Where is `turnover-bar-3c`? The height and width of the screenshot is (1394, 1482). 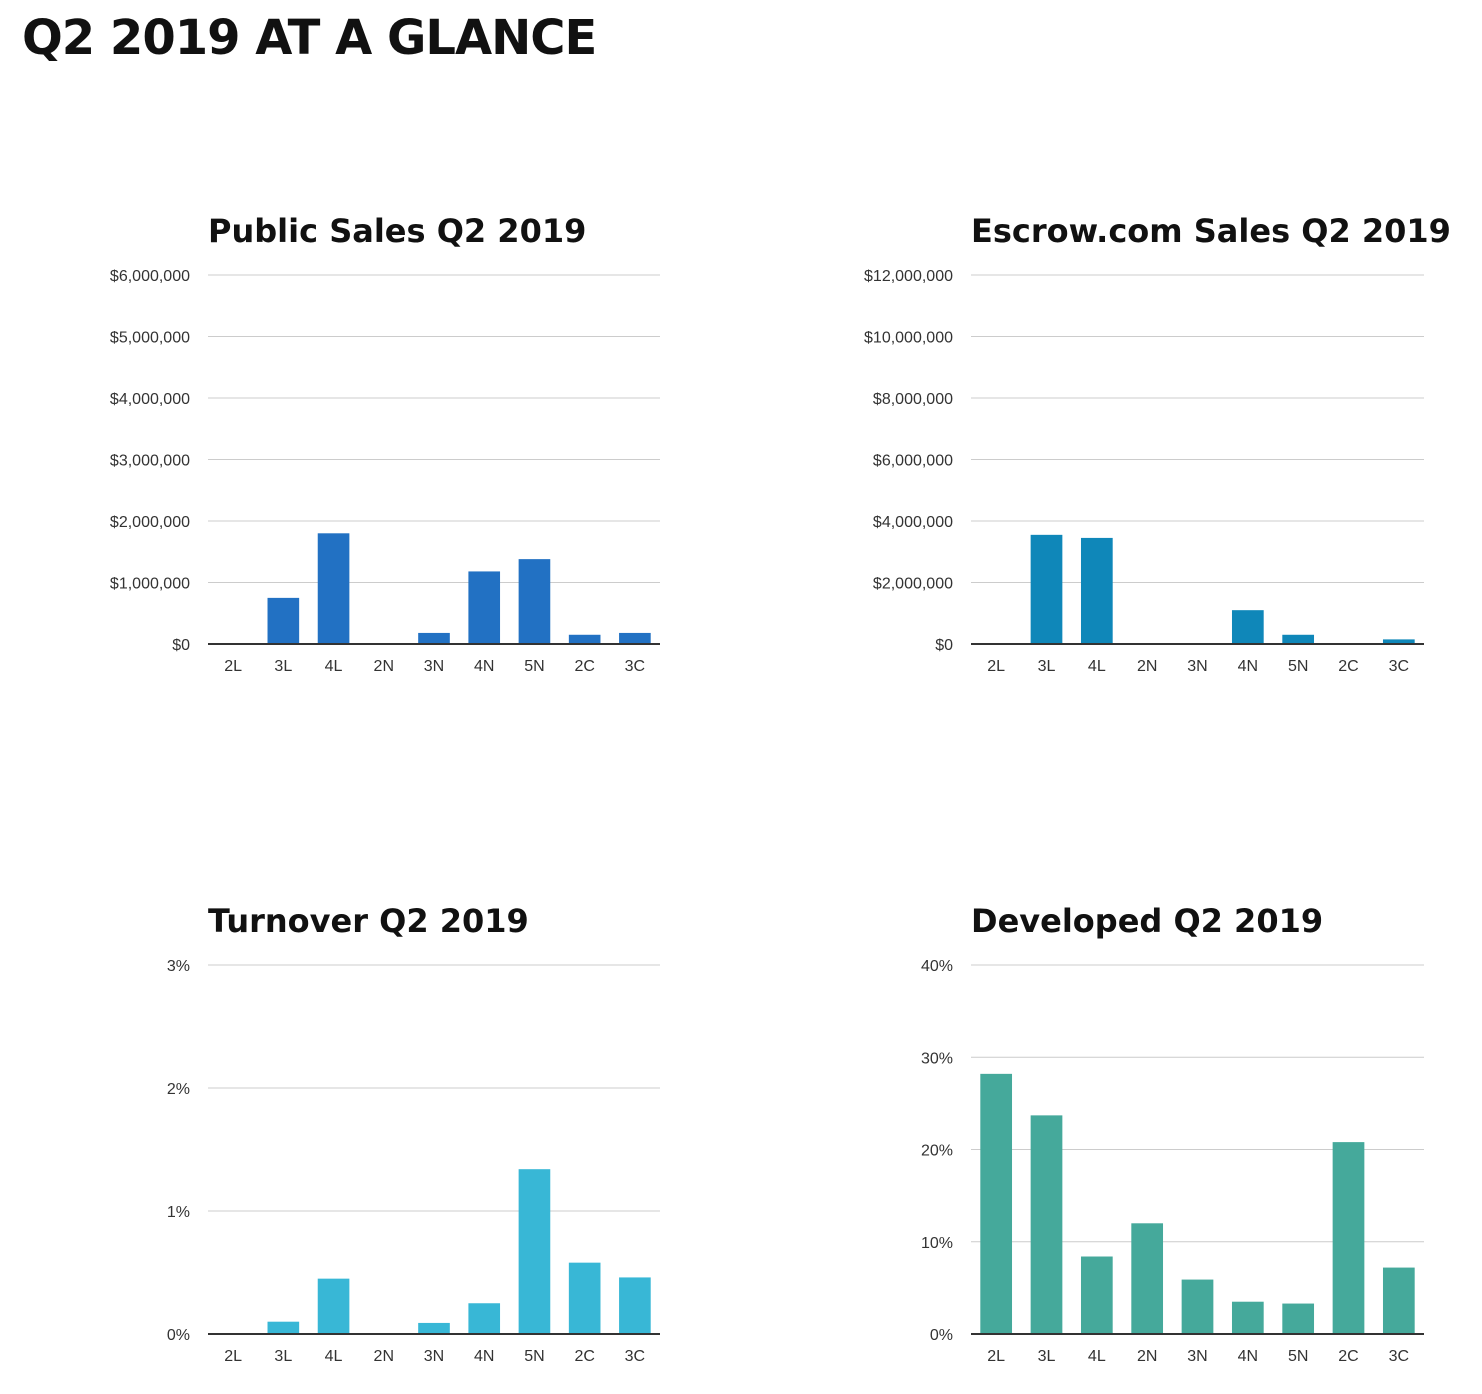 turnover-bar-3c is located at coordinates (635, 1305).